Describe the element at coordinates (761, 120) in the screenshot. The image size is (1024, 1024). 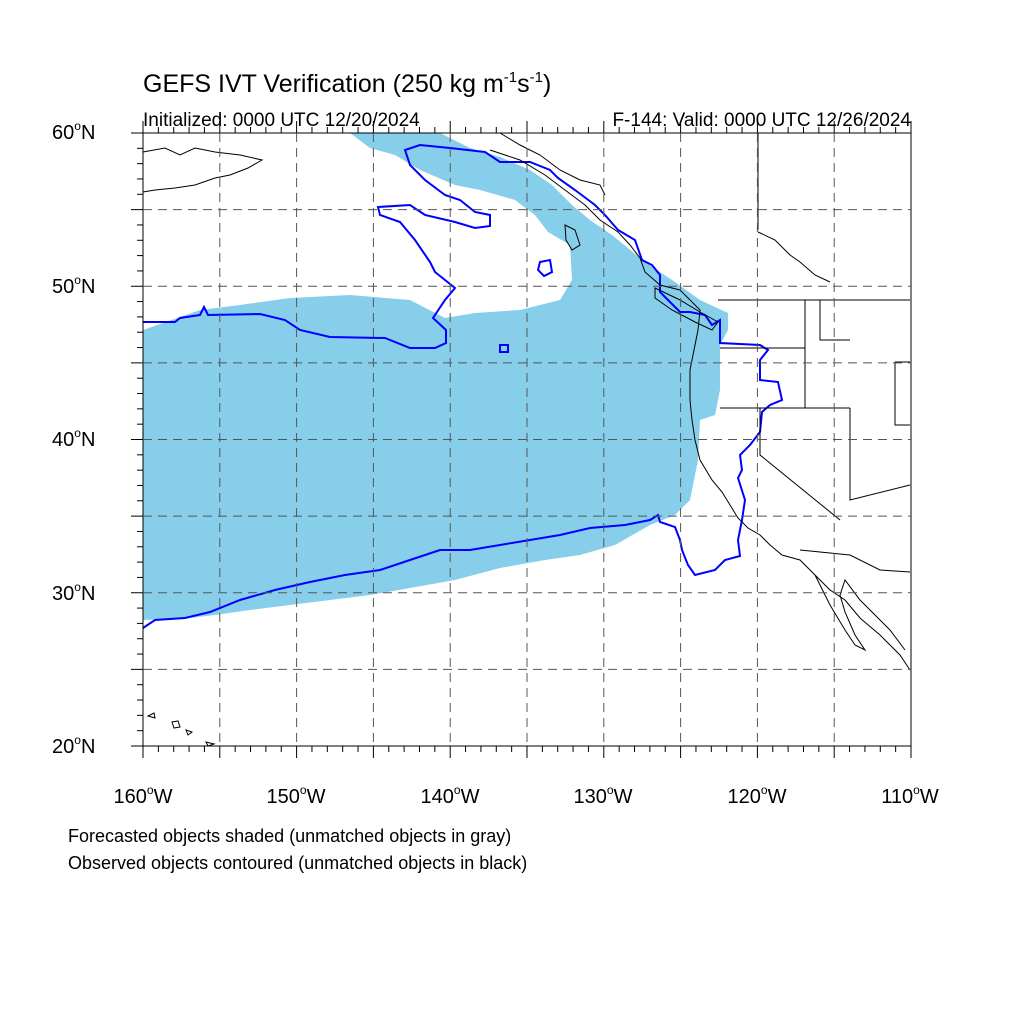
I see `valid-label: F-144: Valid: 0000 UTC 12/26/2024` at that location.